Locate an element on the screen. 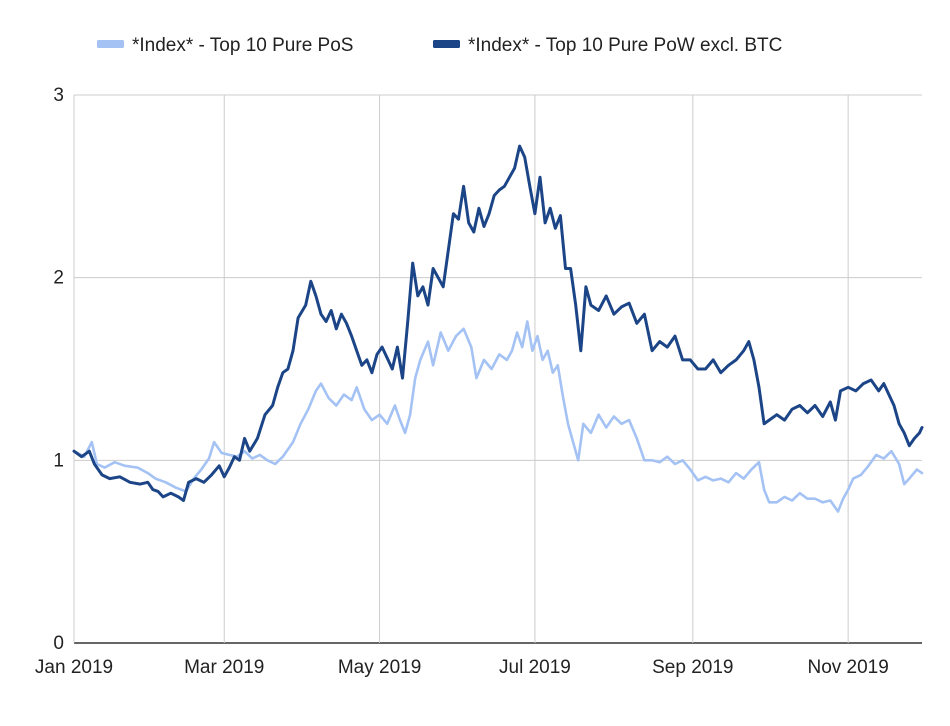 This screenshot has height=726, width=950. x-tick-label: Jul 2019 is located at coordinates (535, 667).